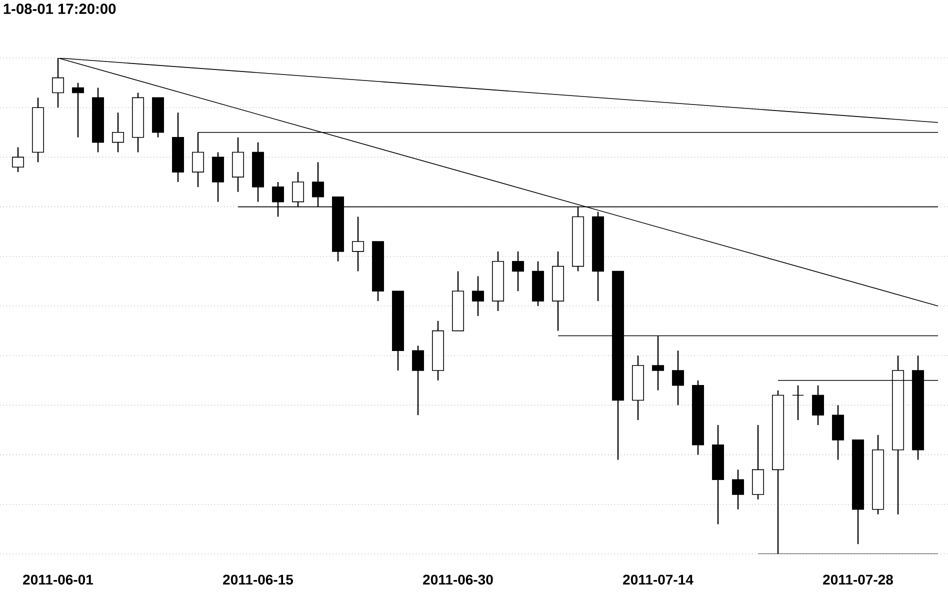 This screenshot has width=948, height=593. I want to click on x-tick-label: 2011-07-28, so click(858, 579).